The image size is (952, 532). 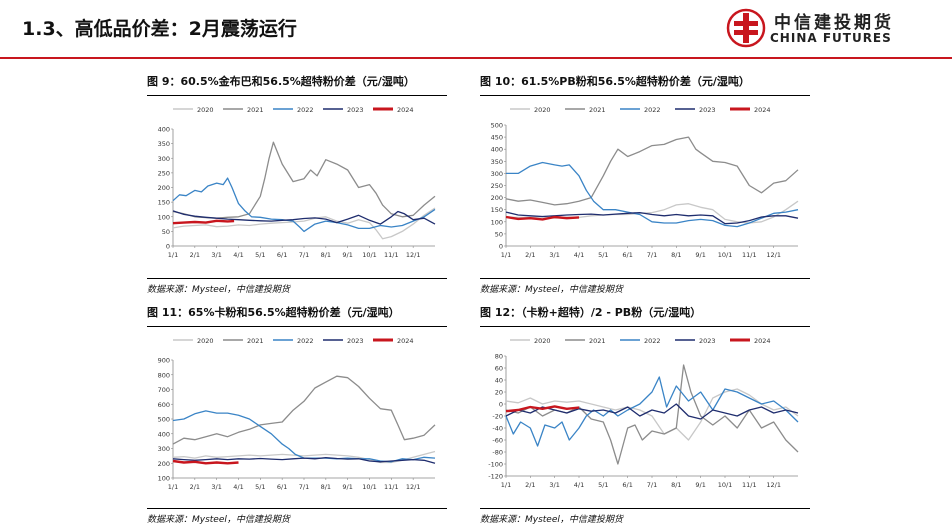 What do you see at coordinates (554, 485) in the screenshot?
I see `x-tick-label: 3/1` at bounding box center [554, 485].